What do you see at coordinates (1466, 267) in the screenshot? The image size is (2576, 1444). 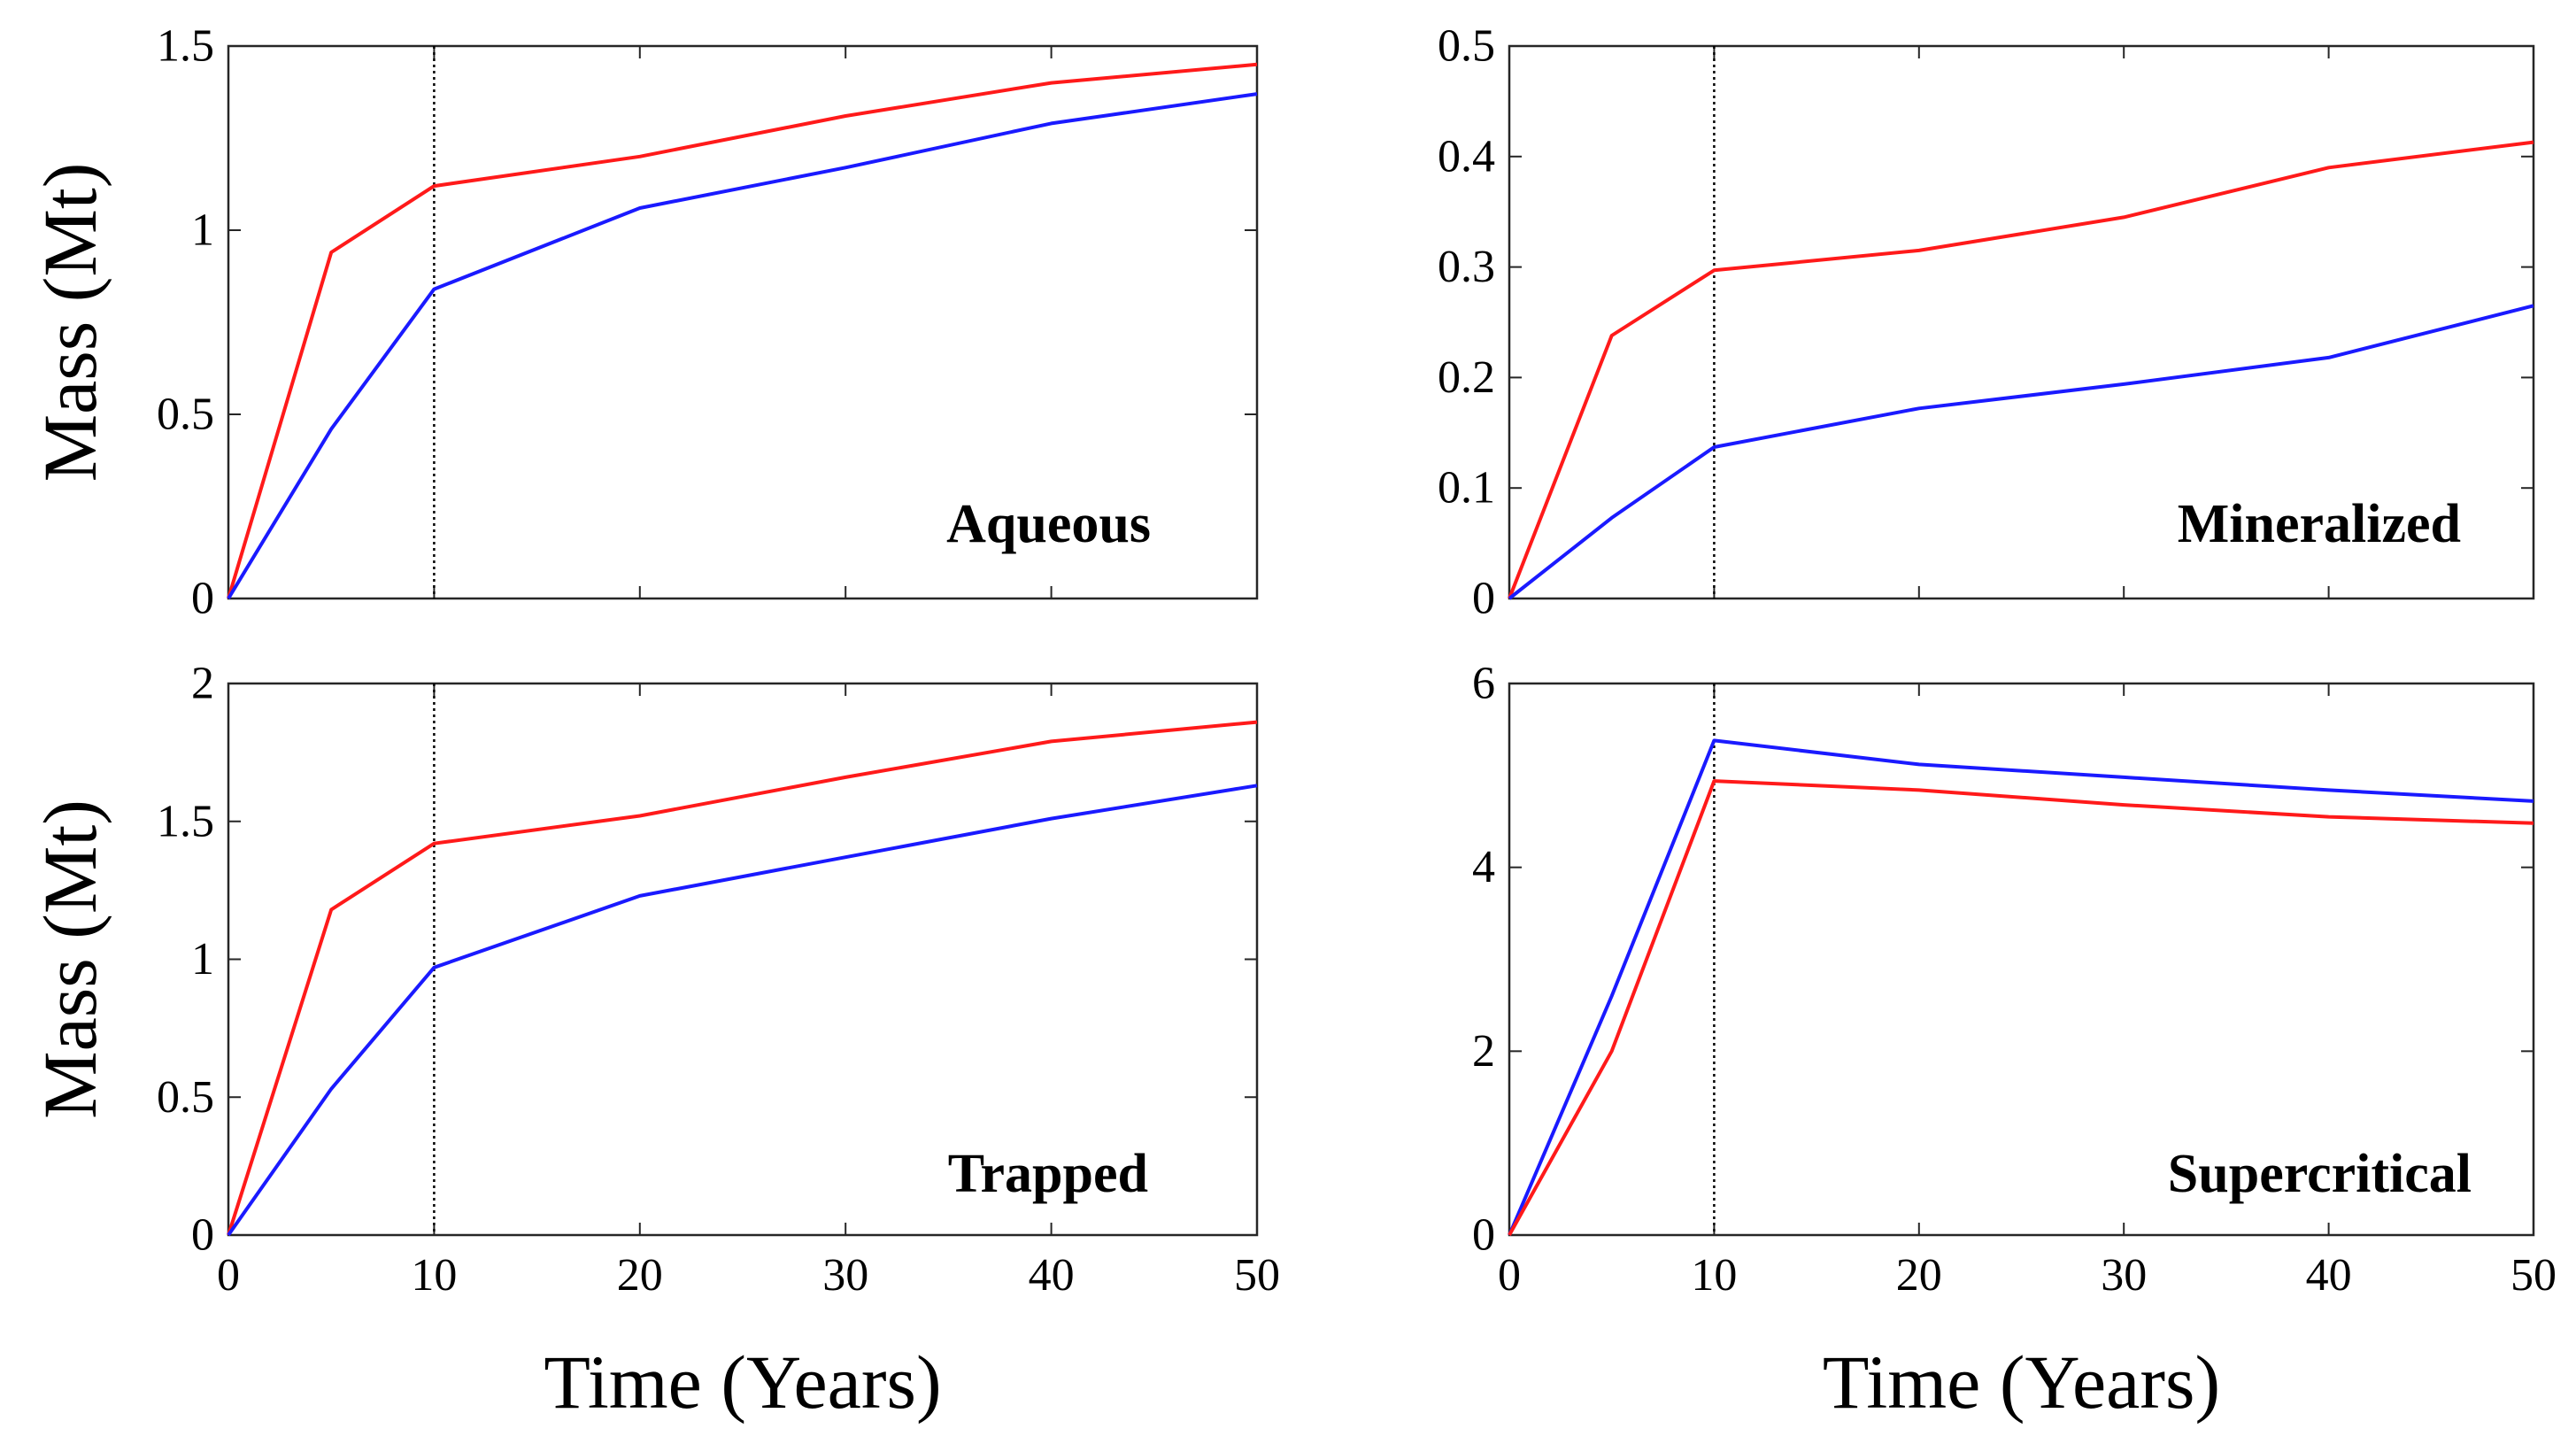 I see `y-tick-label: 0.3` at bounding box center [1466, 267].